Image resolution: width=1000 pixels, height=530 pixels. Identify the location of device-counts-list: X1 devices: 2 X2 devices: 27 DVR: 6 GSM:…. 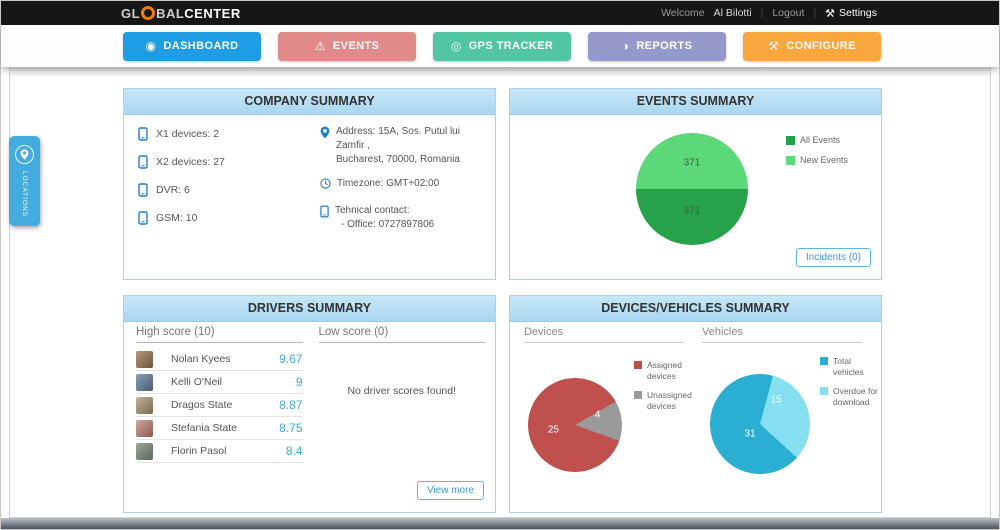
(181, 183).